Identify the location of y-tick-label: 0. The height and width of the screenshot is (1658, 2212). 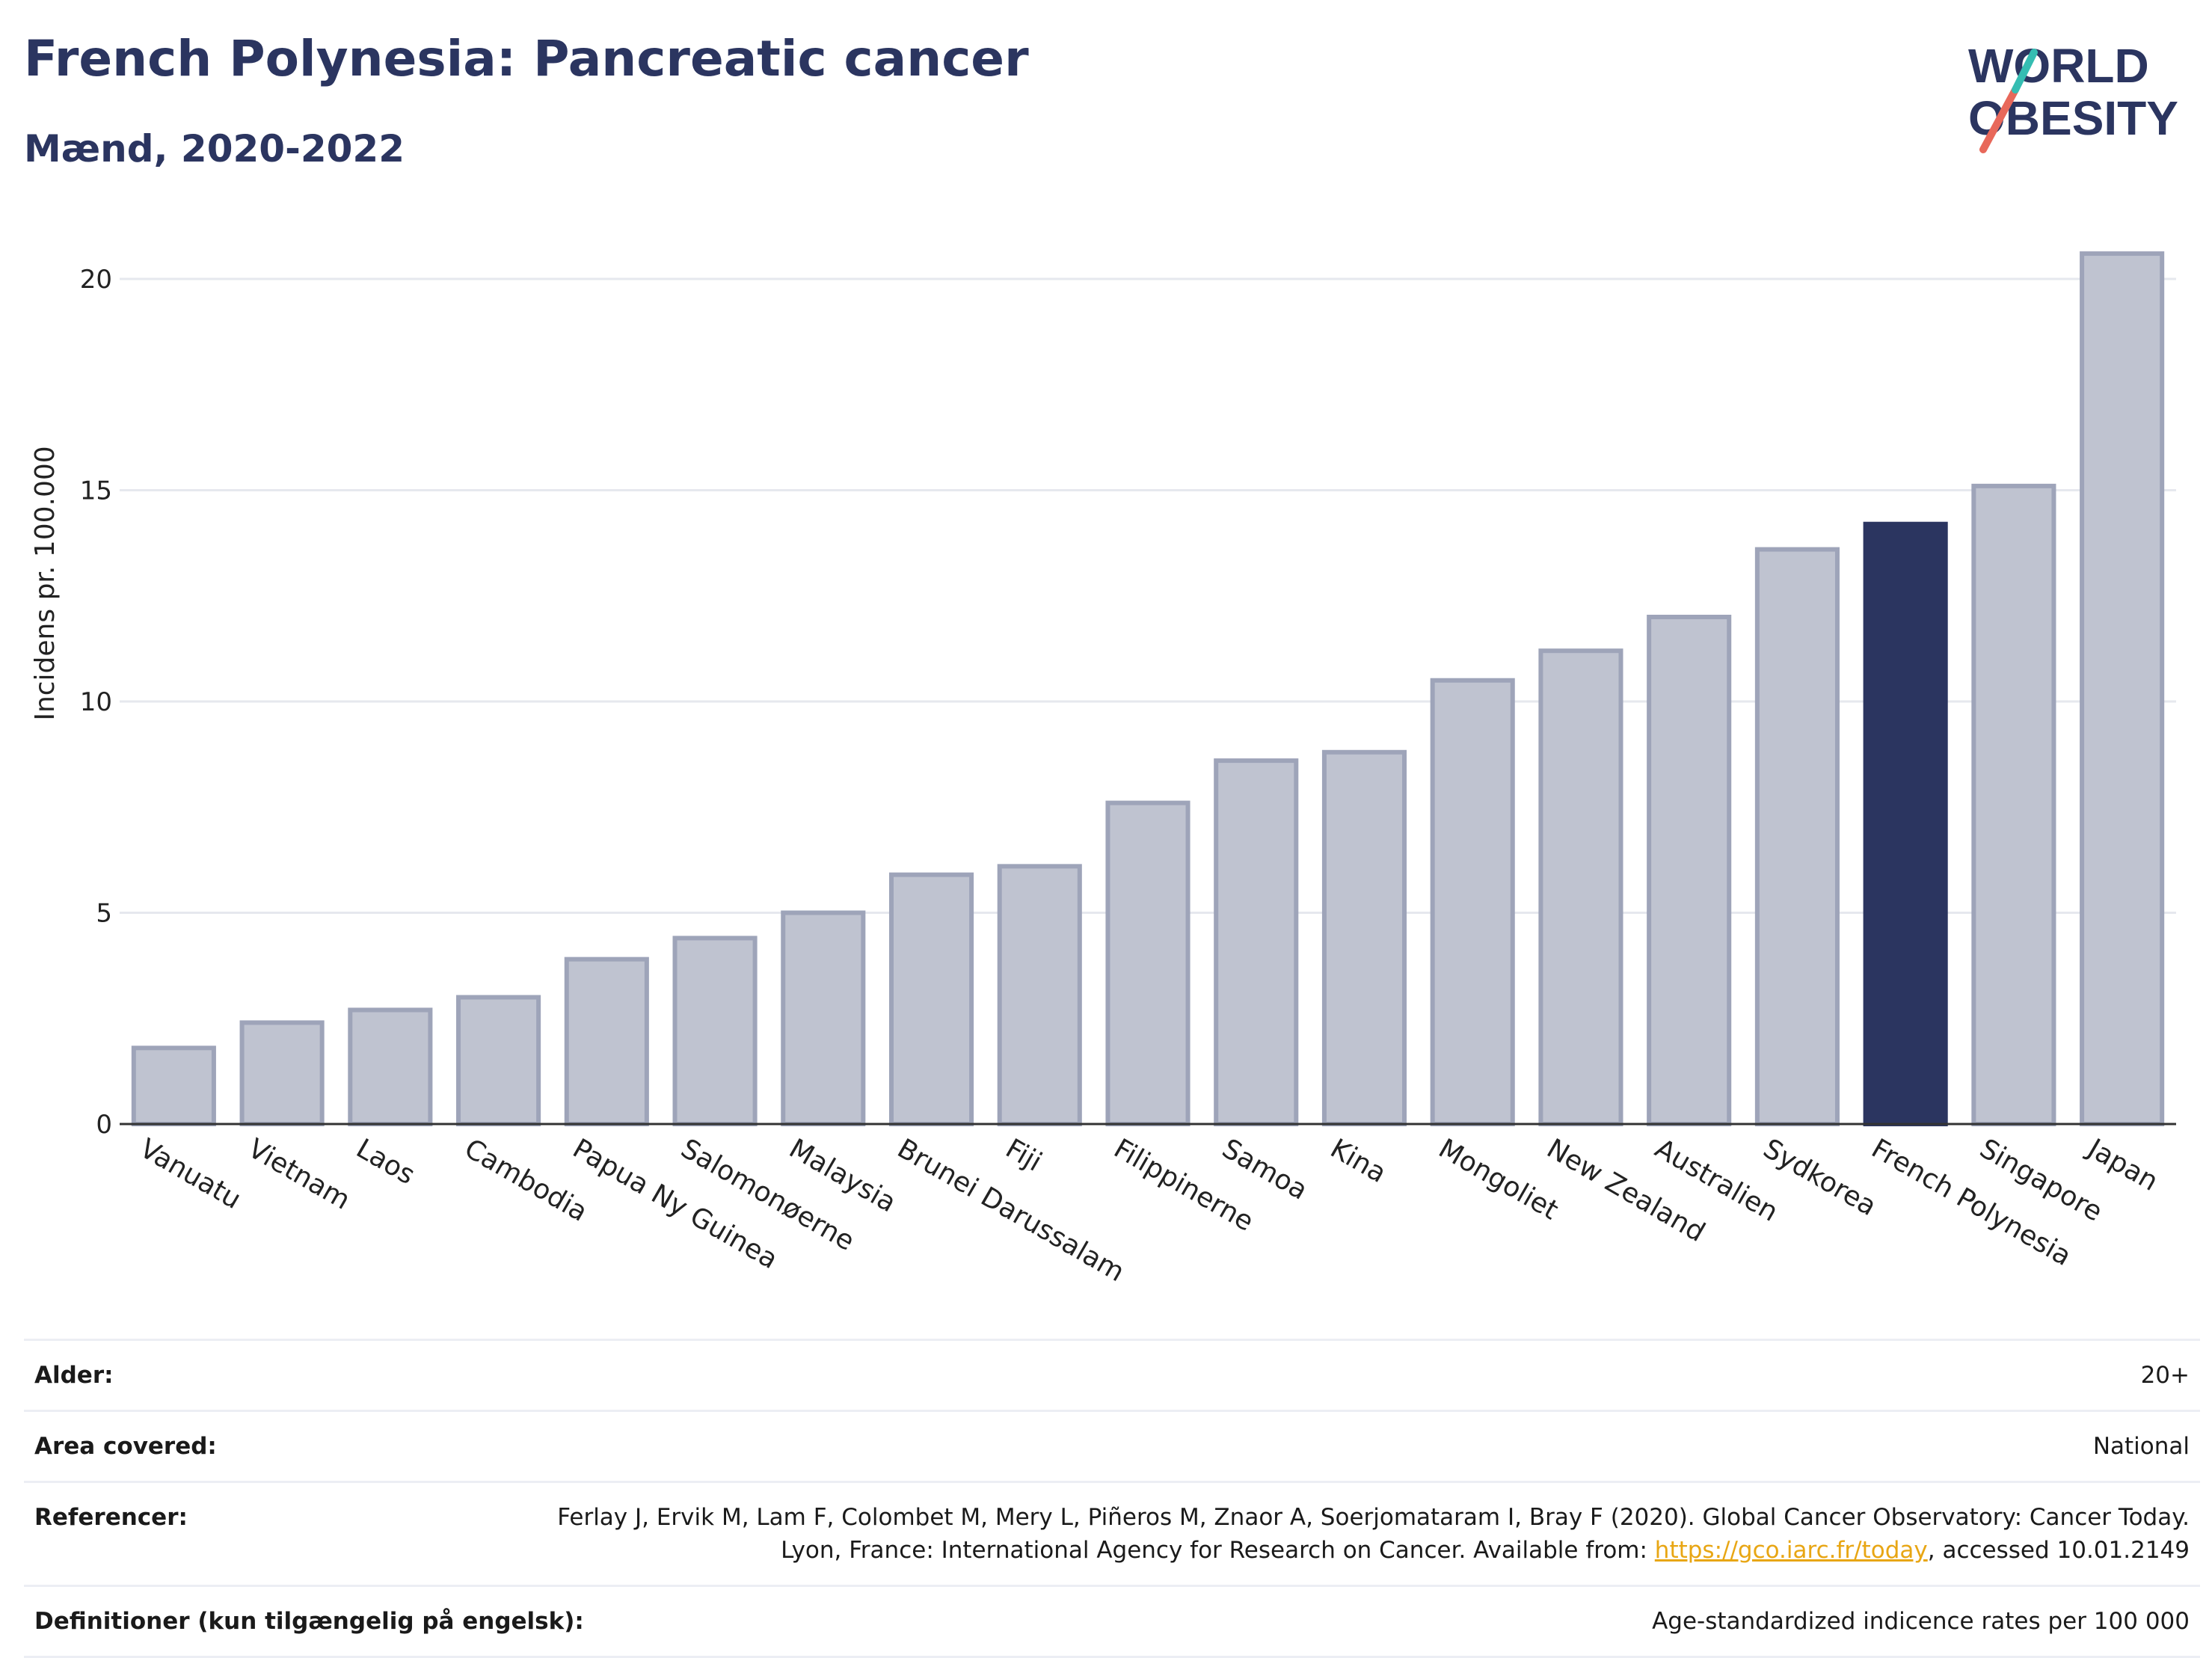
(104, 1125).